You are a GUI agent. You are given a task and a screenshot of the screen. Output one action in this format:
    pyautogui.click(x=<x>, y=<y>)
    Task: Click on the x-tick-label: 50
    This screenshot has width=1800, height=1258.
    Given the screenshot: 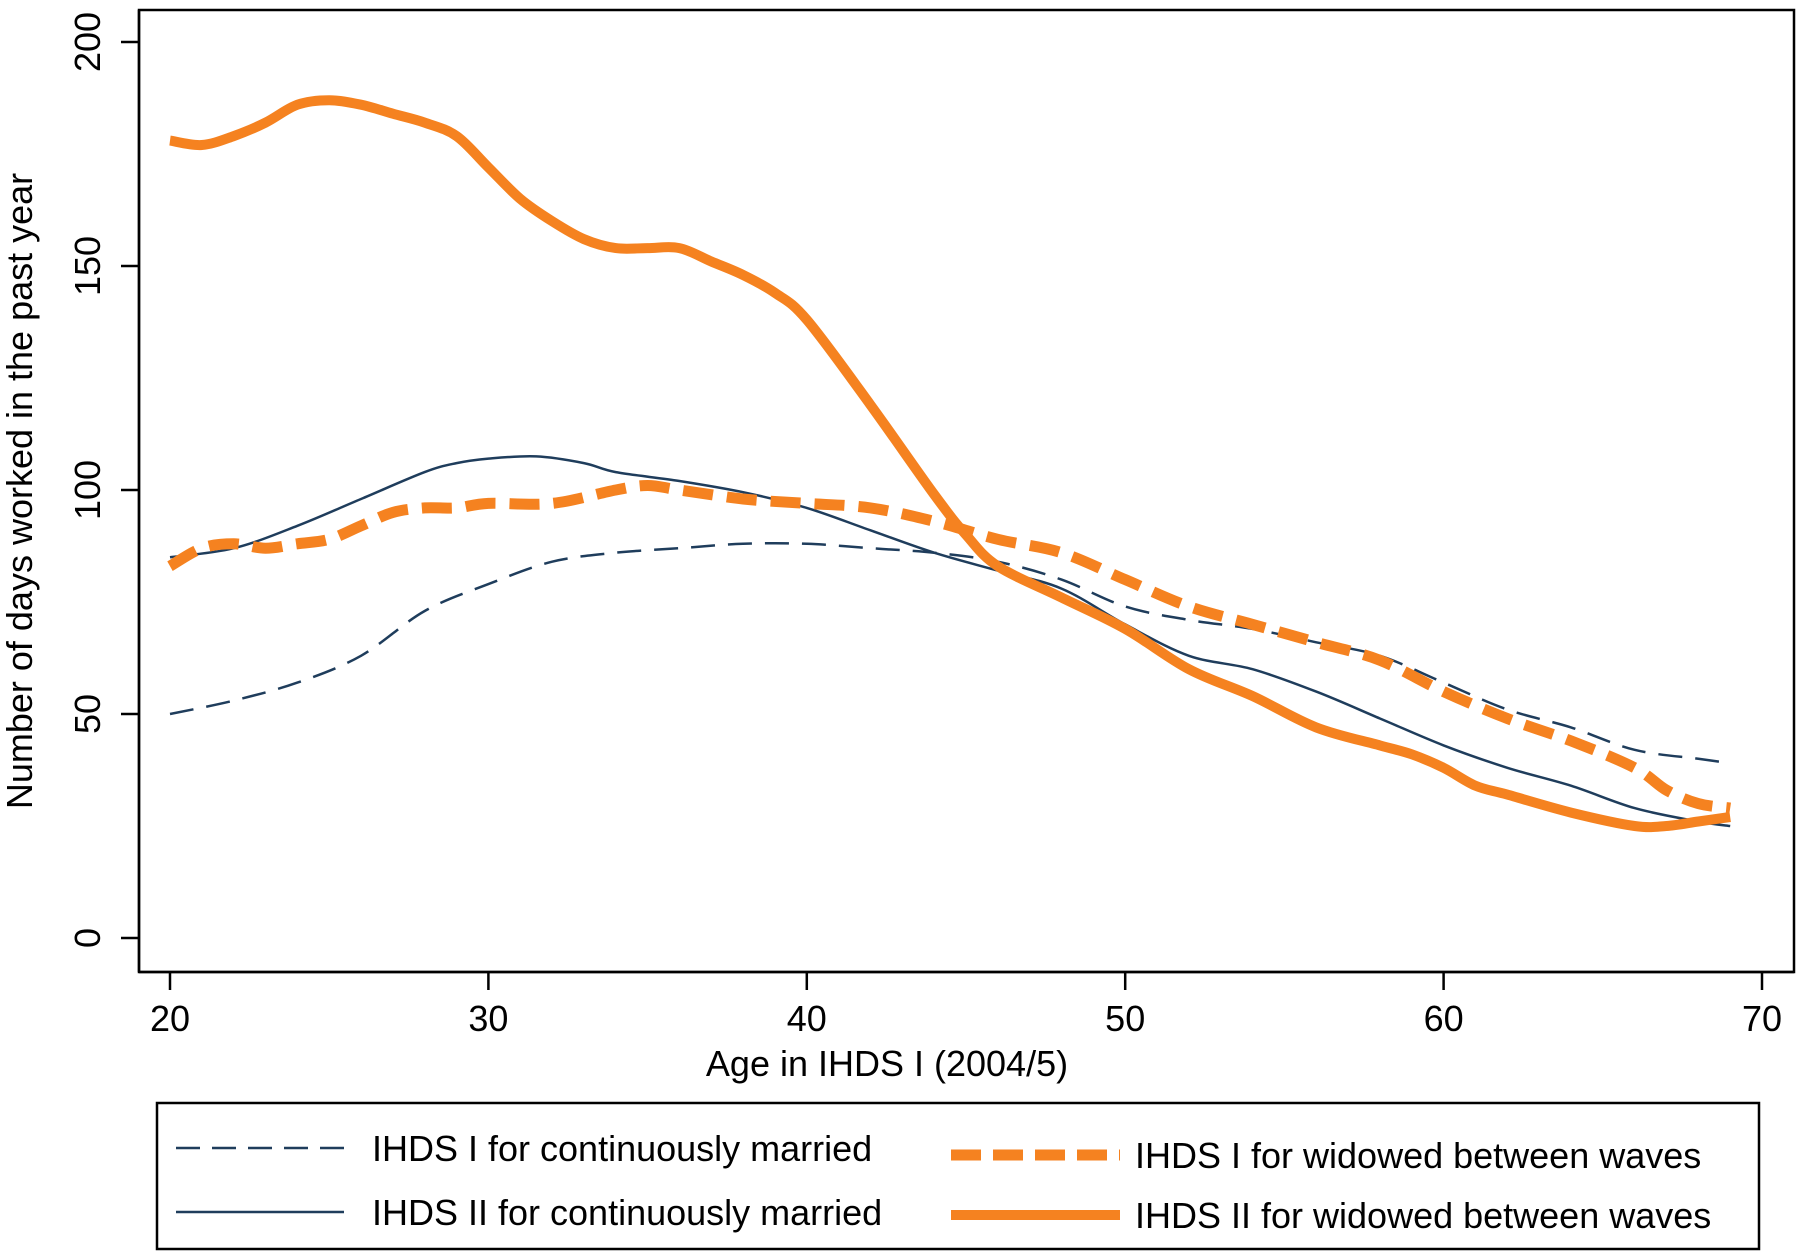 What is the action you would take?
    pyautogui.click(x=1125, y=1018)
    